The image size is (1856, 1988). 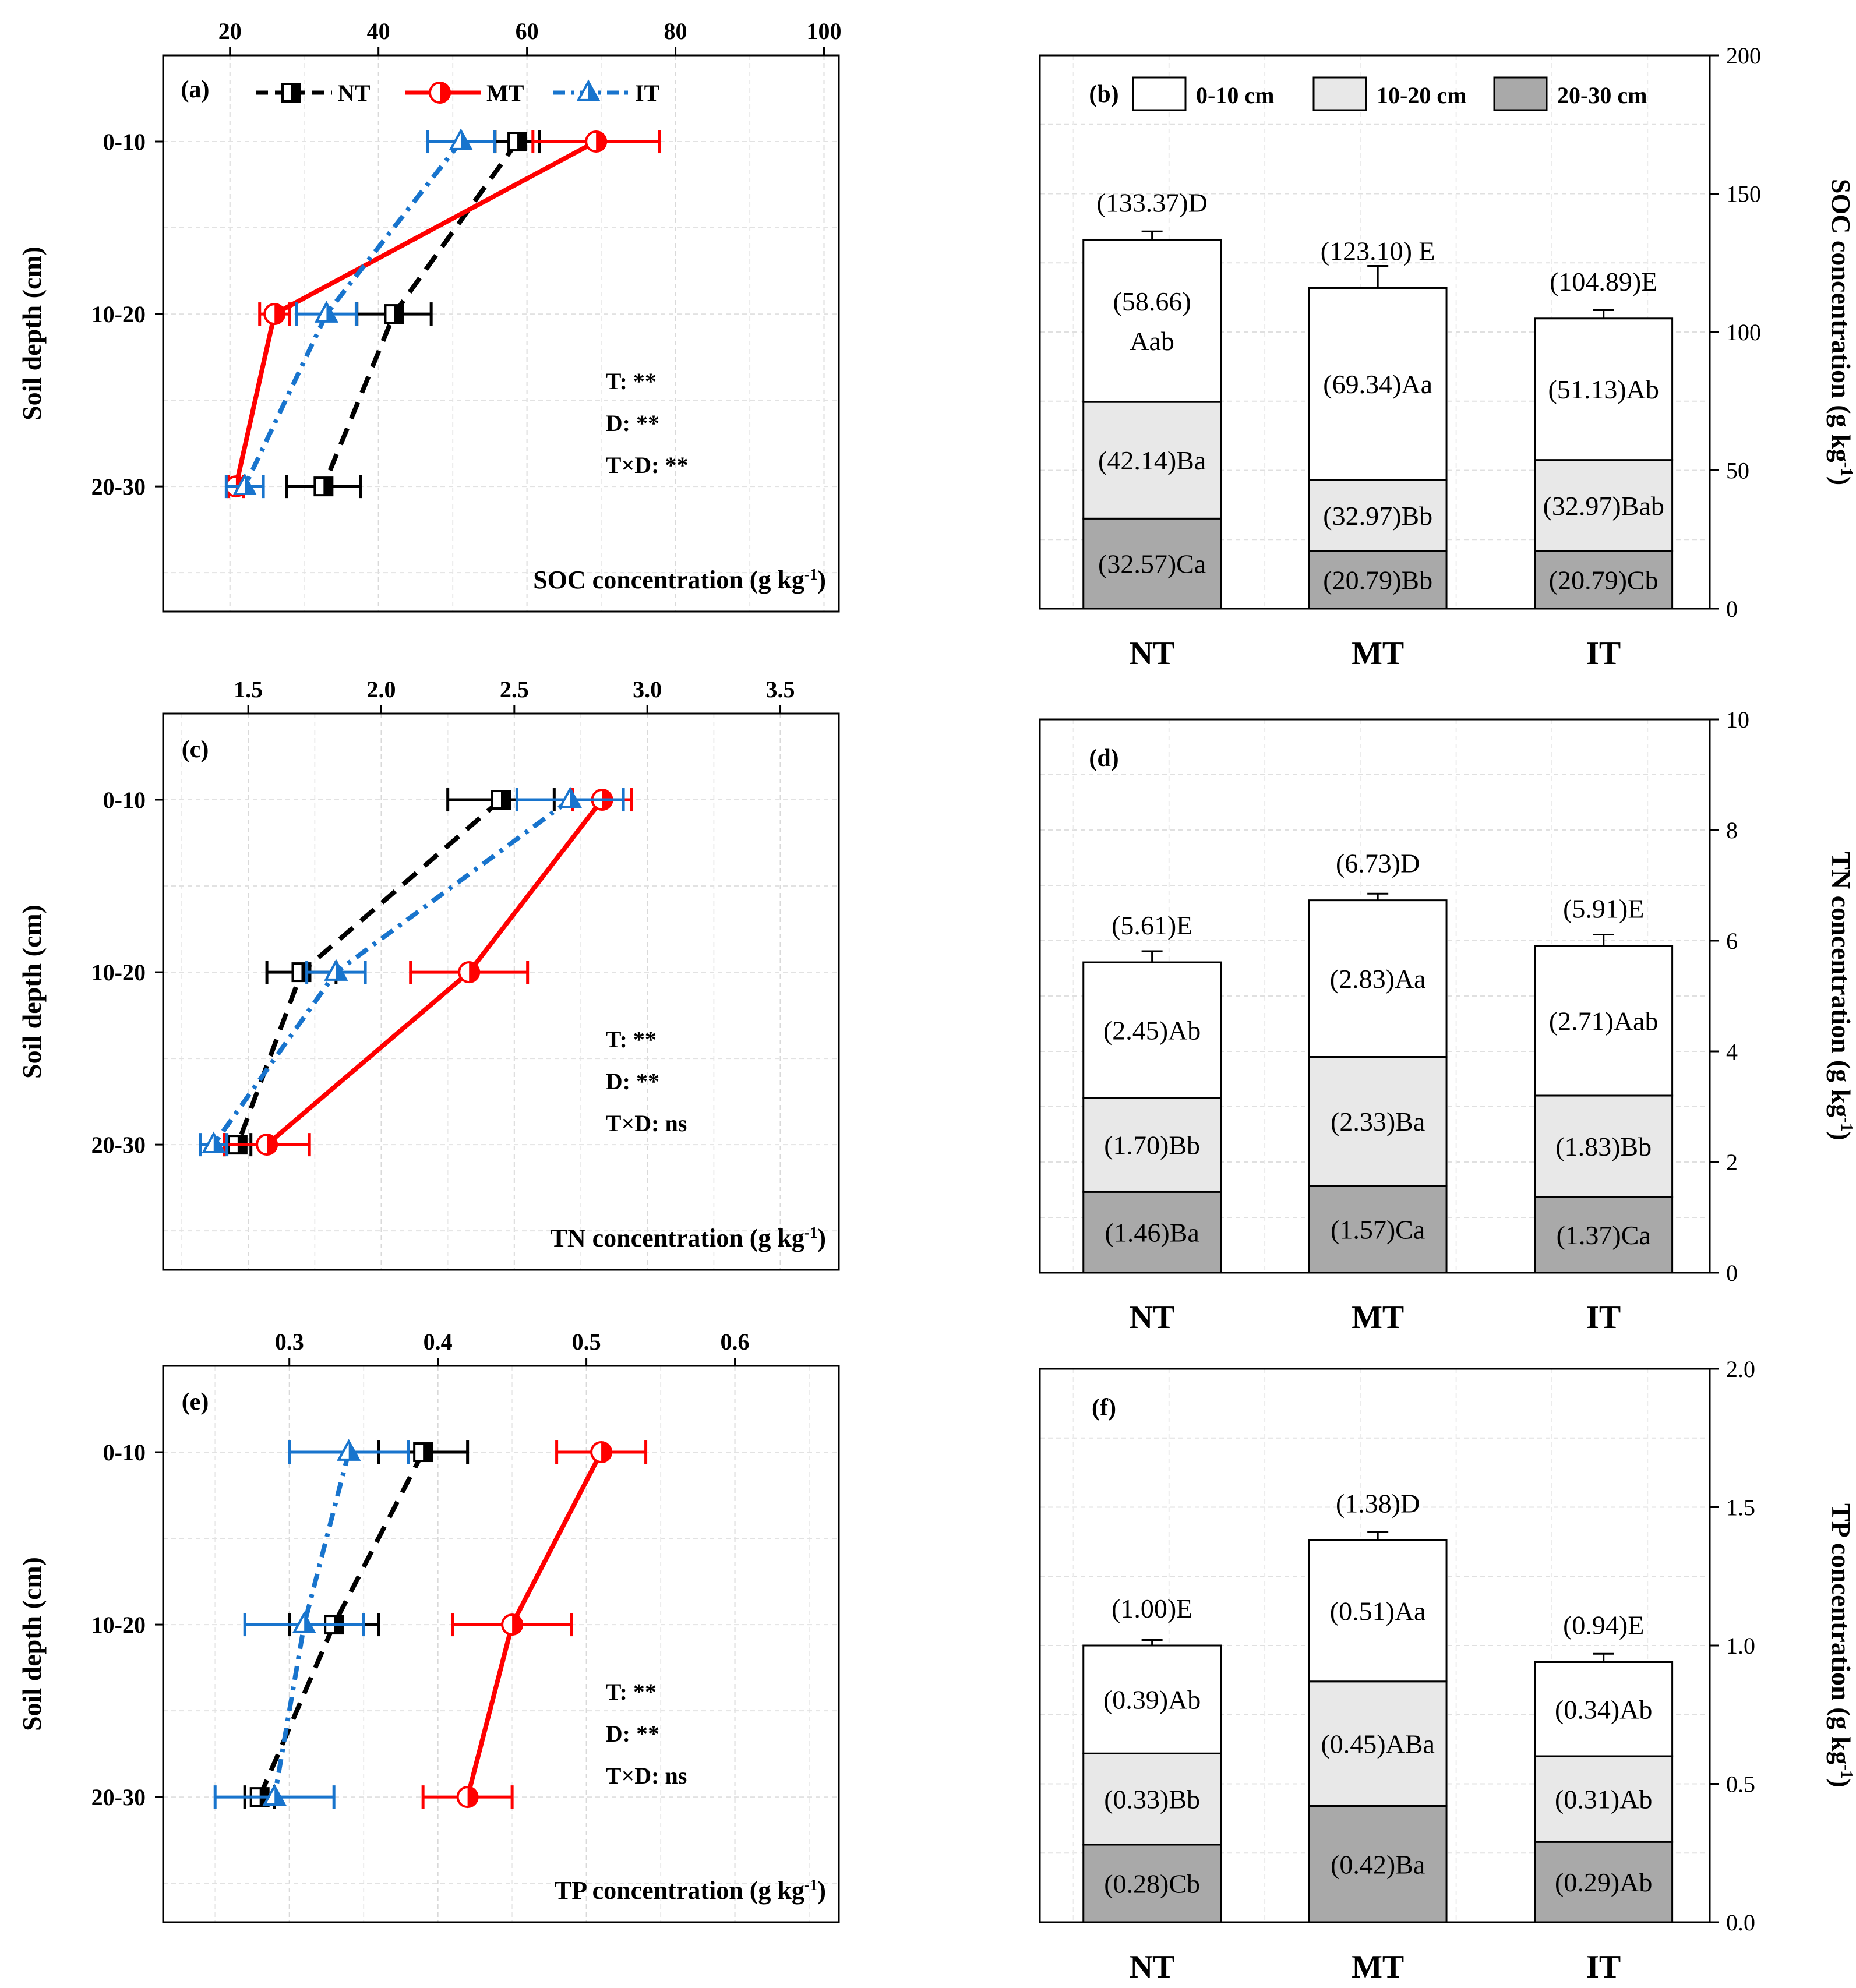 What do you see at coordinates (1152, 1758) in the screenshot?
I see `bar-stack-nt: (0.28)Cb (0.33)Bb (0.39)Ab (1.00)E` at bounding box center [1152, 1758].